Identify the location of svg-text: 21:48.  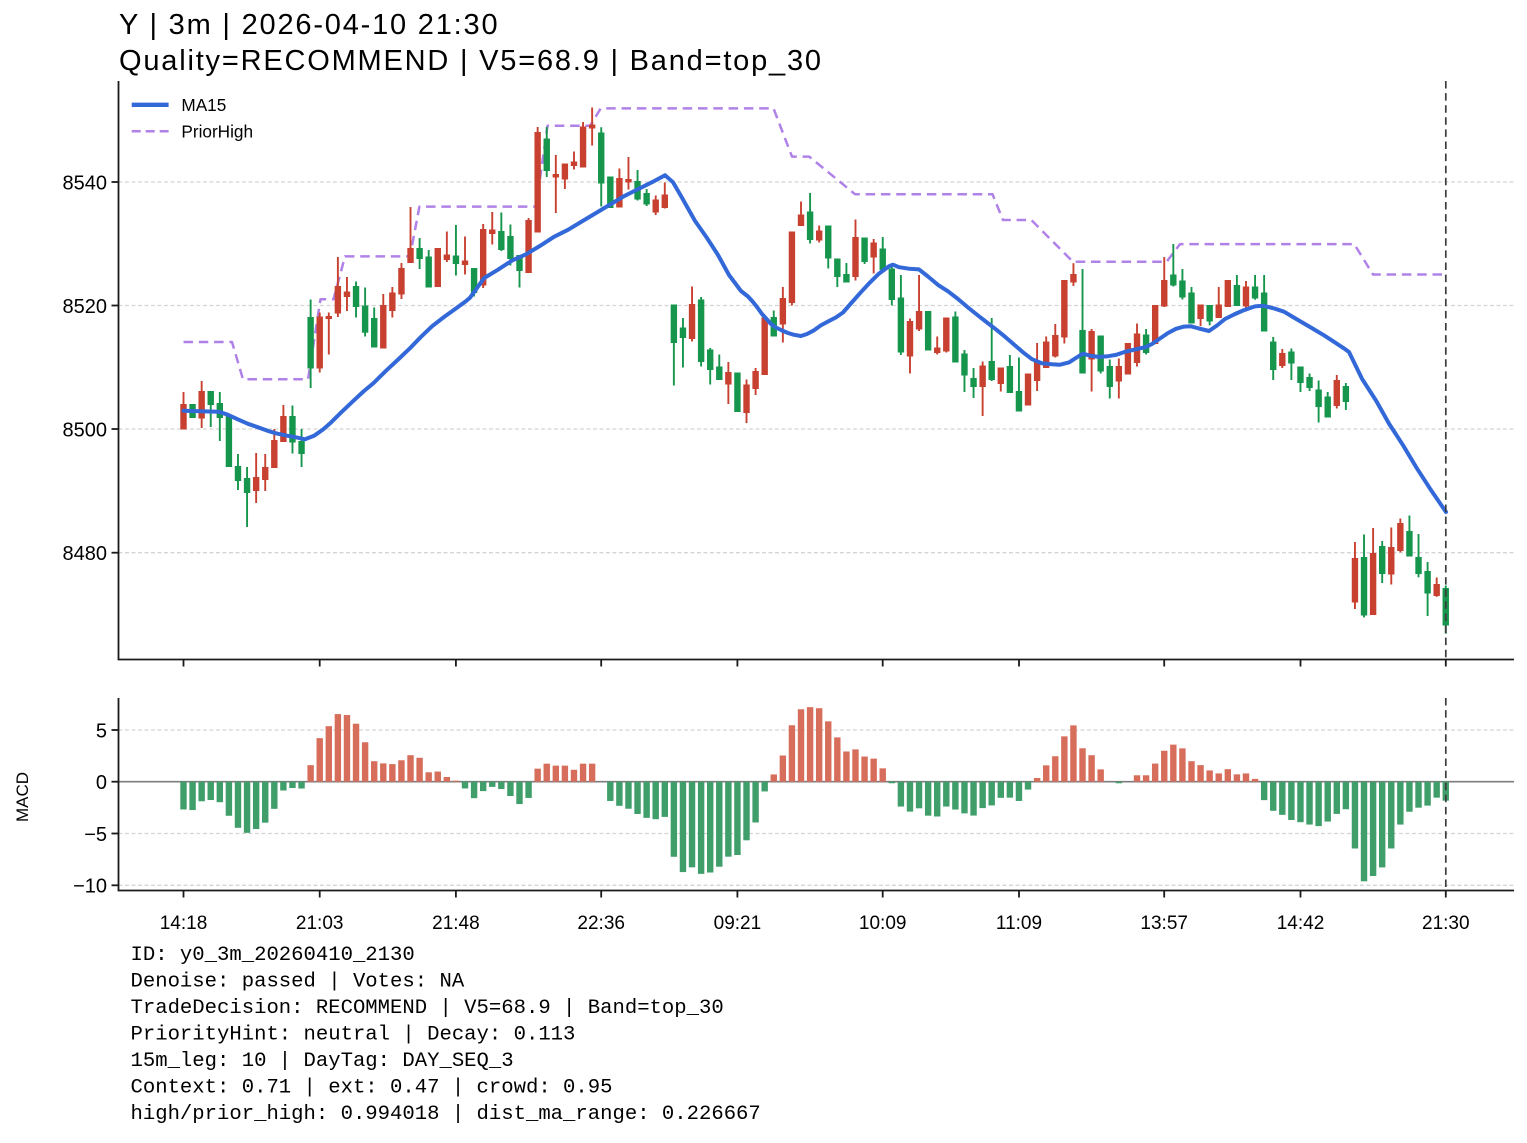
(456, 923).